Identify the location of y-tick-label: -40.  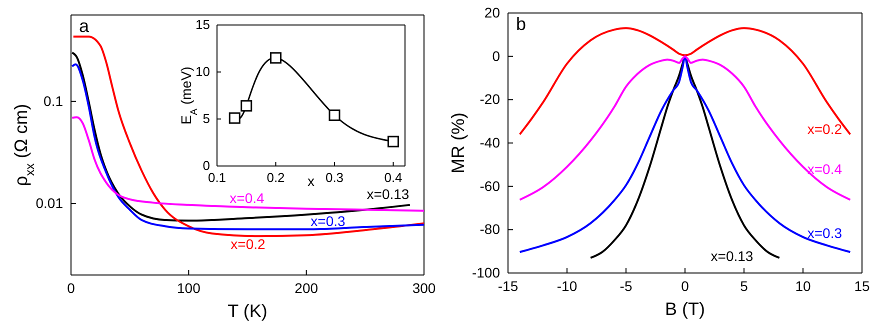
(490, 142).